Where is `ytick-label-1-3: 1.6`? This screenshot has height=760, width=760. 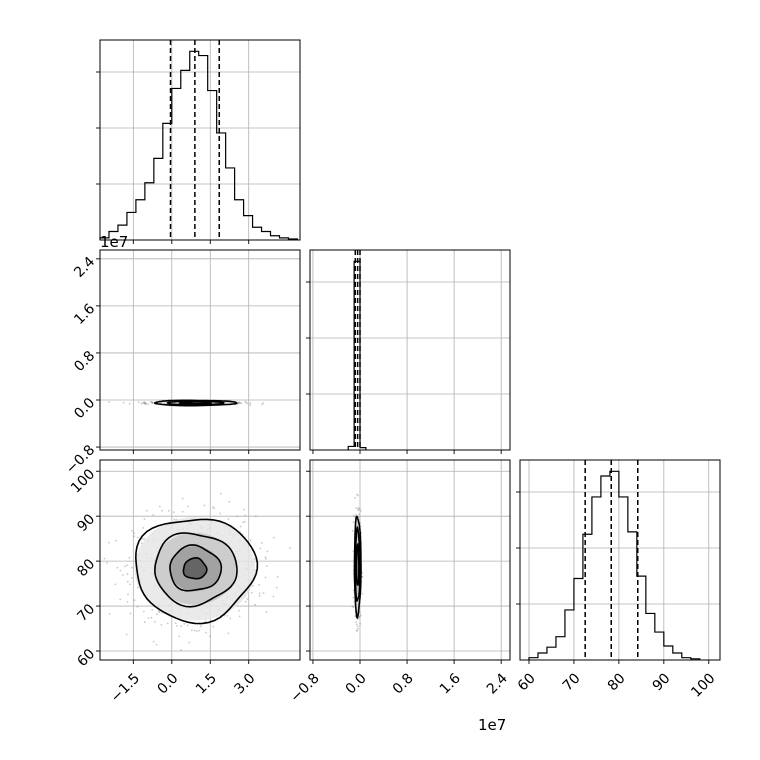 ytick-label-1-3: 1.6 is located at coordinates (84, 314).